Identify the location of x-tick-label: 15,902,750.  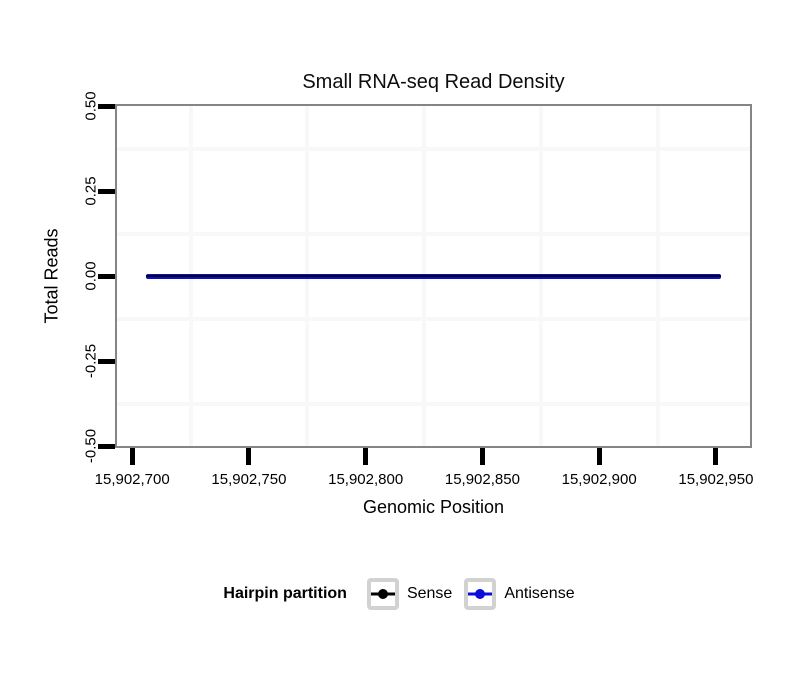
(249, 479).